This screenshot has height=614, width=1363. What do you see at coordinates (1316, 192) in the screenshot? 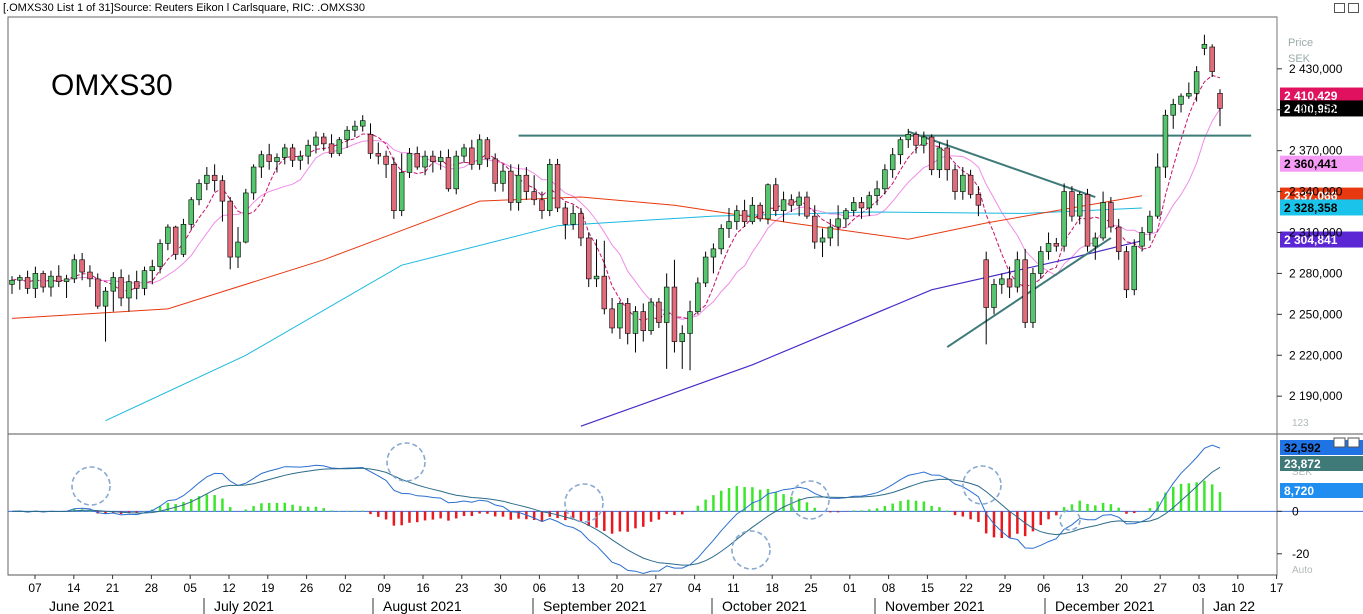
I see `price-tick-label: 2 340,000` at bounding box center [1316, 192].